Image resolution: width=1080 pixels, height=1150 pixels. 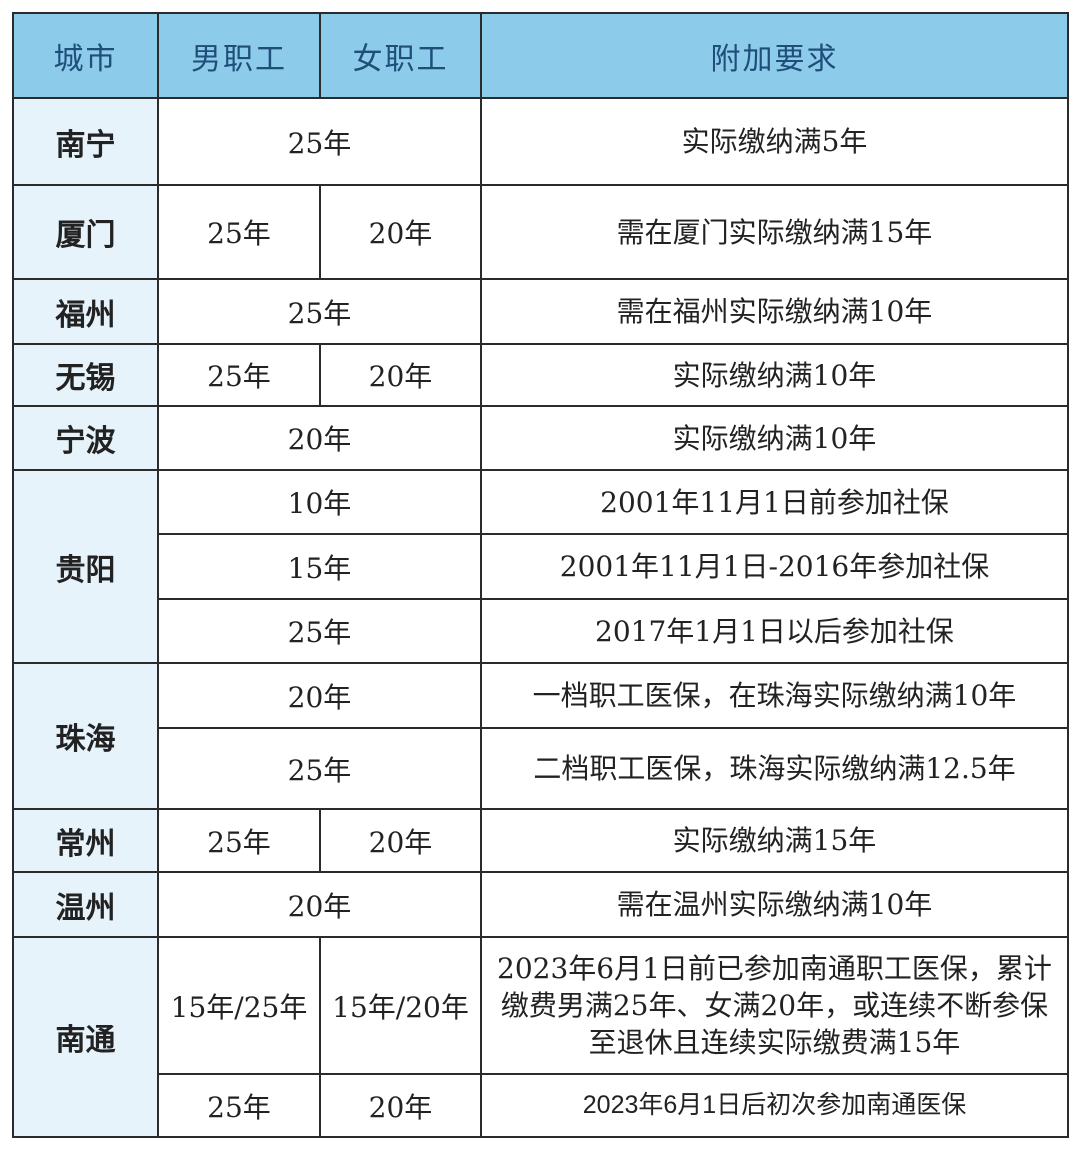 I want to click on city-cell: 南通, so click(x=85, y=1037).